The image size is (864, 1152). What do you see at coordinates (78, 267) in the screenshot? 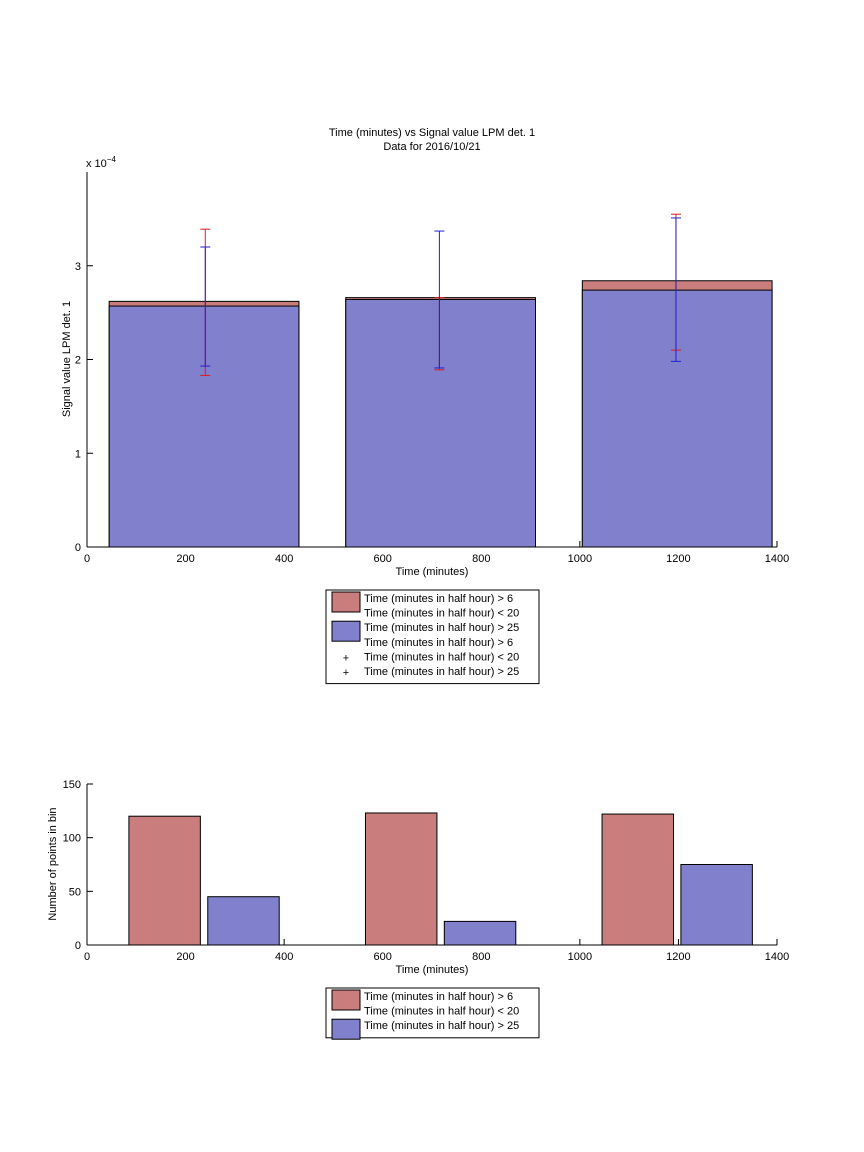
I see `y-tick-label: 3` at bounding box center [78, 267].